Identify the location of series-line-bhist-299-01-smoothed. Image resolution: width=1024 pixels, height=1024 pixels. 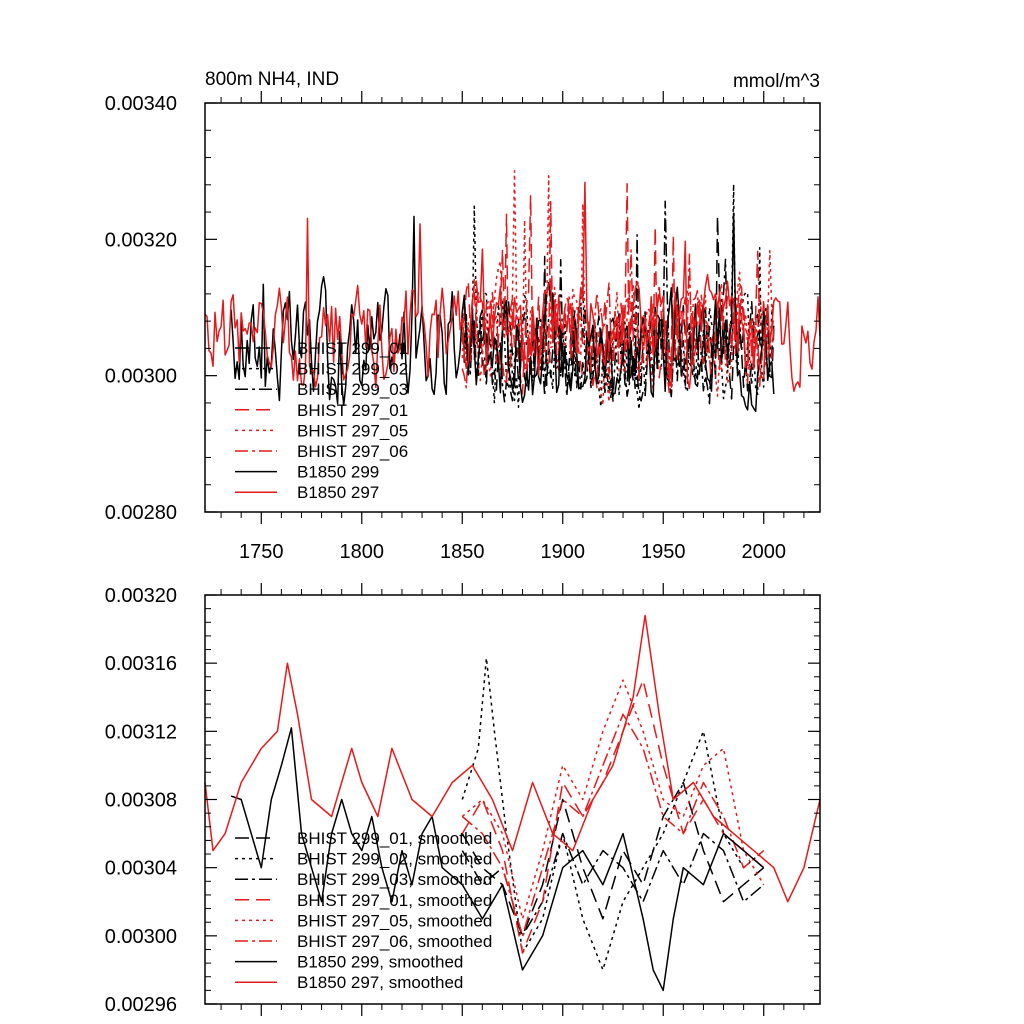
(613, 859).